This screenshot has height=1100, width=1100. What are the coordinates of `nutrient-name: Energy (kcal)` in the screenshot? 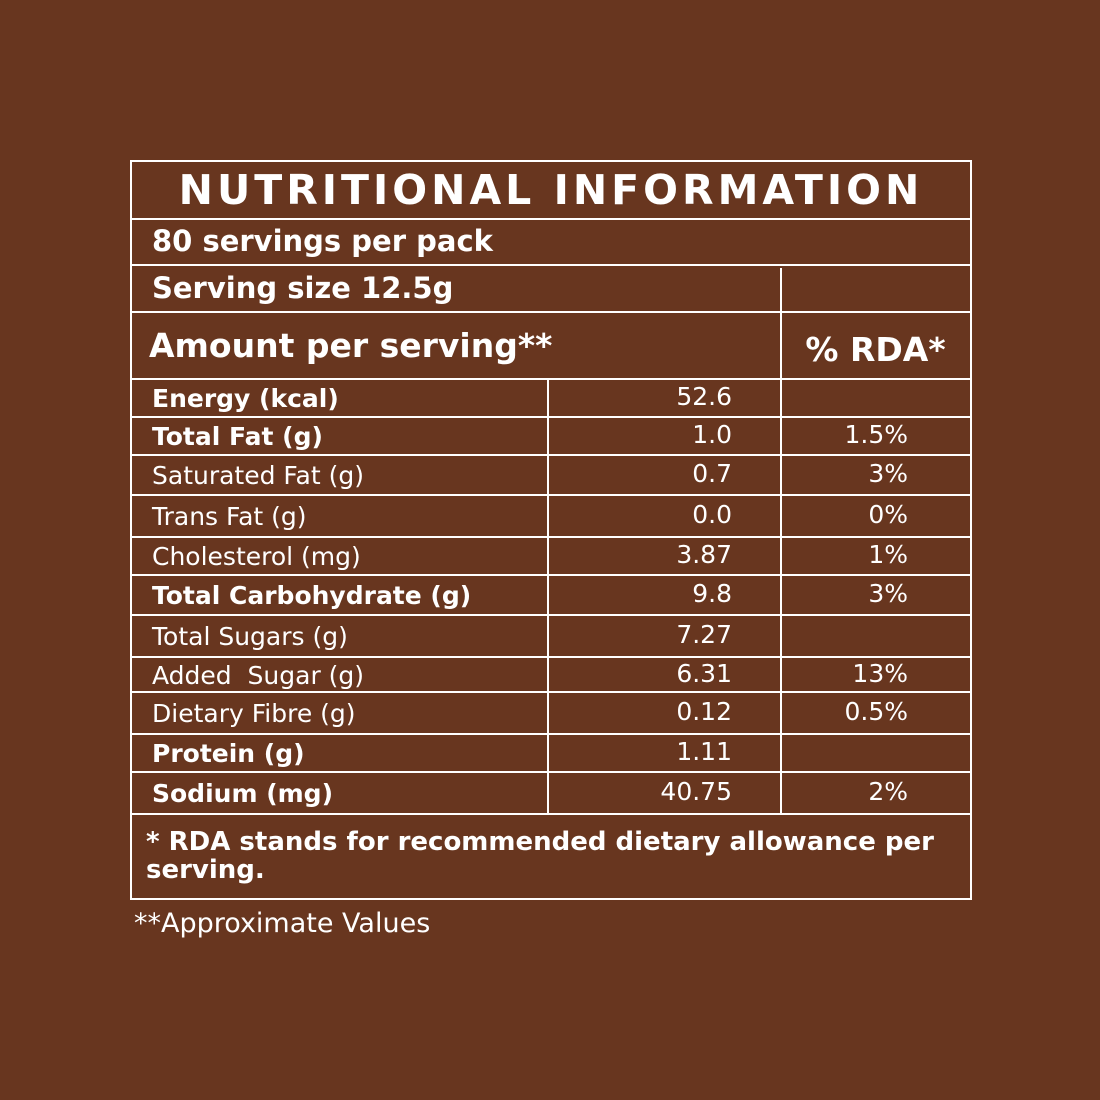 It's located at (245, 398).